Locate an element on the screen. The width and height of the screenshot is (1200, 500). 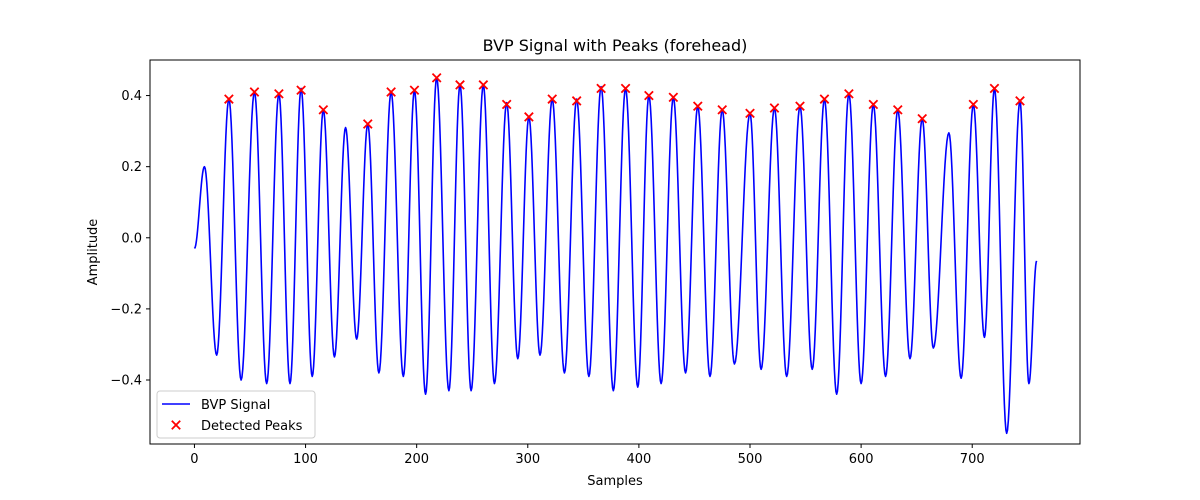
legend: BVP Signal Detected Peaks is located at coordinates (236, 414).